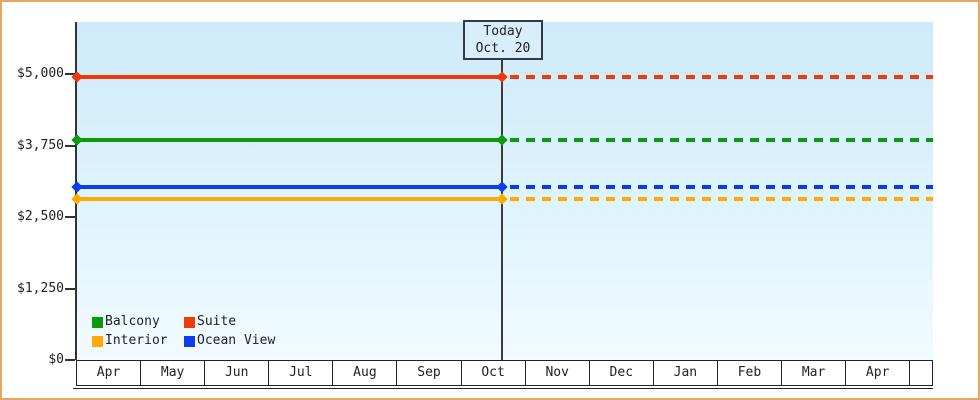  I want to click on series-line-suite, so click(289, 76).